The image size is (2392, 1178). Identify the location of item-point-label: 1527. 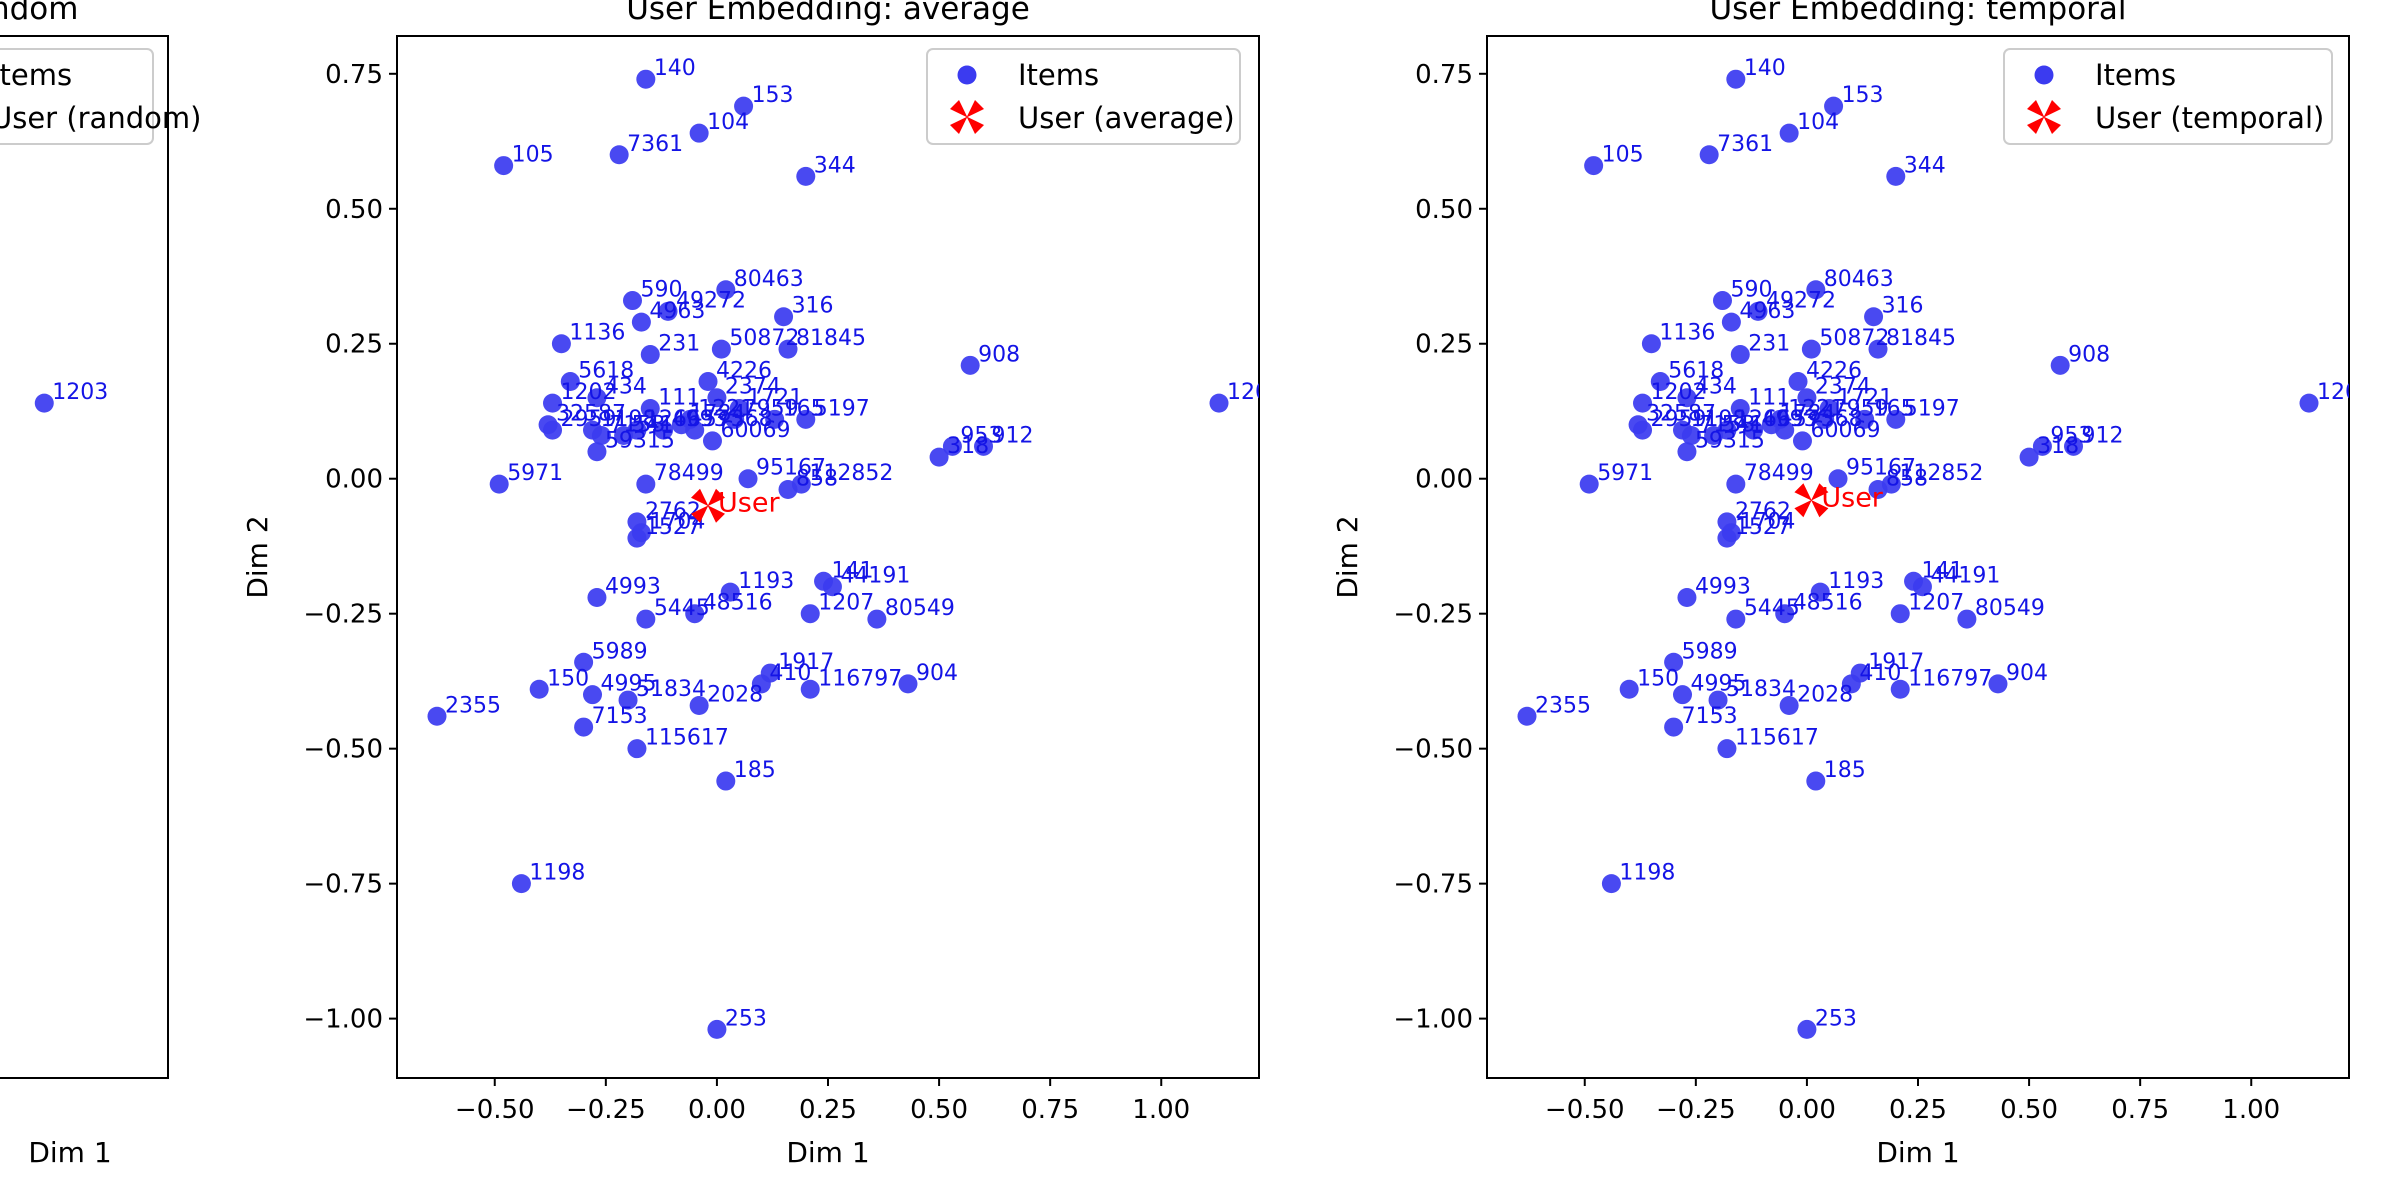
(673, 527).